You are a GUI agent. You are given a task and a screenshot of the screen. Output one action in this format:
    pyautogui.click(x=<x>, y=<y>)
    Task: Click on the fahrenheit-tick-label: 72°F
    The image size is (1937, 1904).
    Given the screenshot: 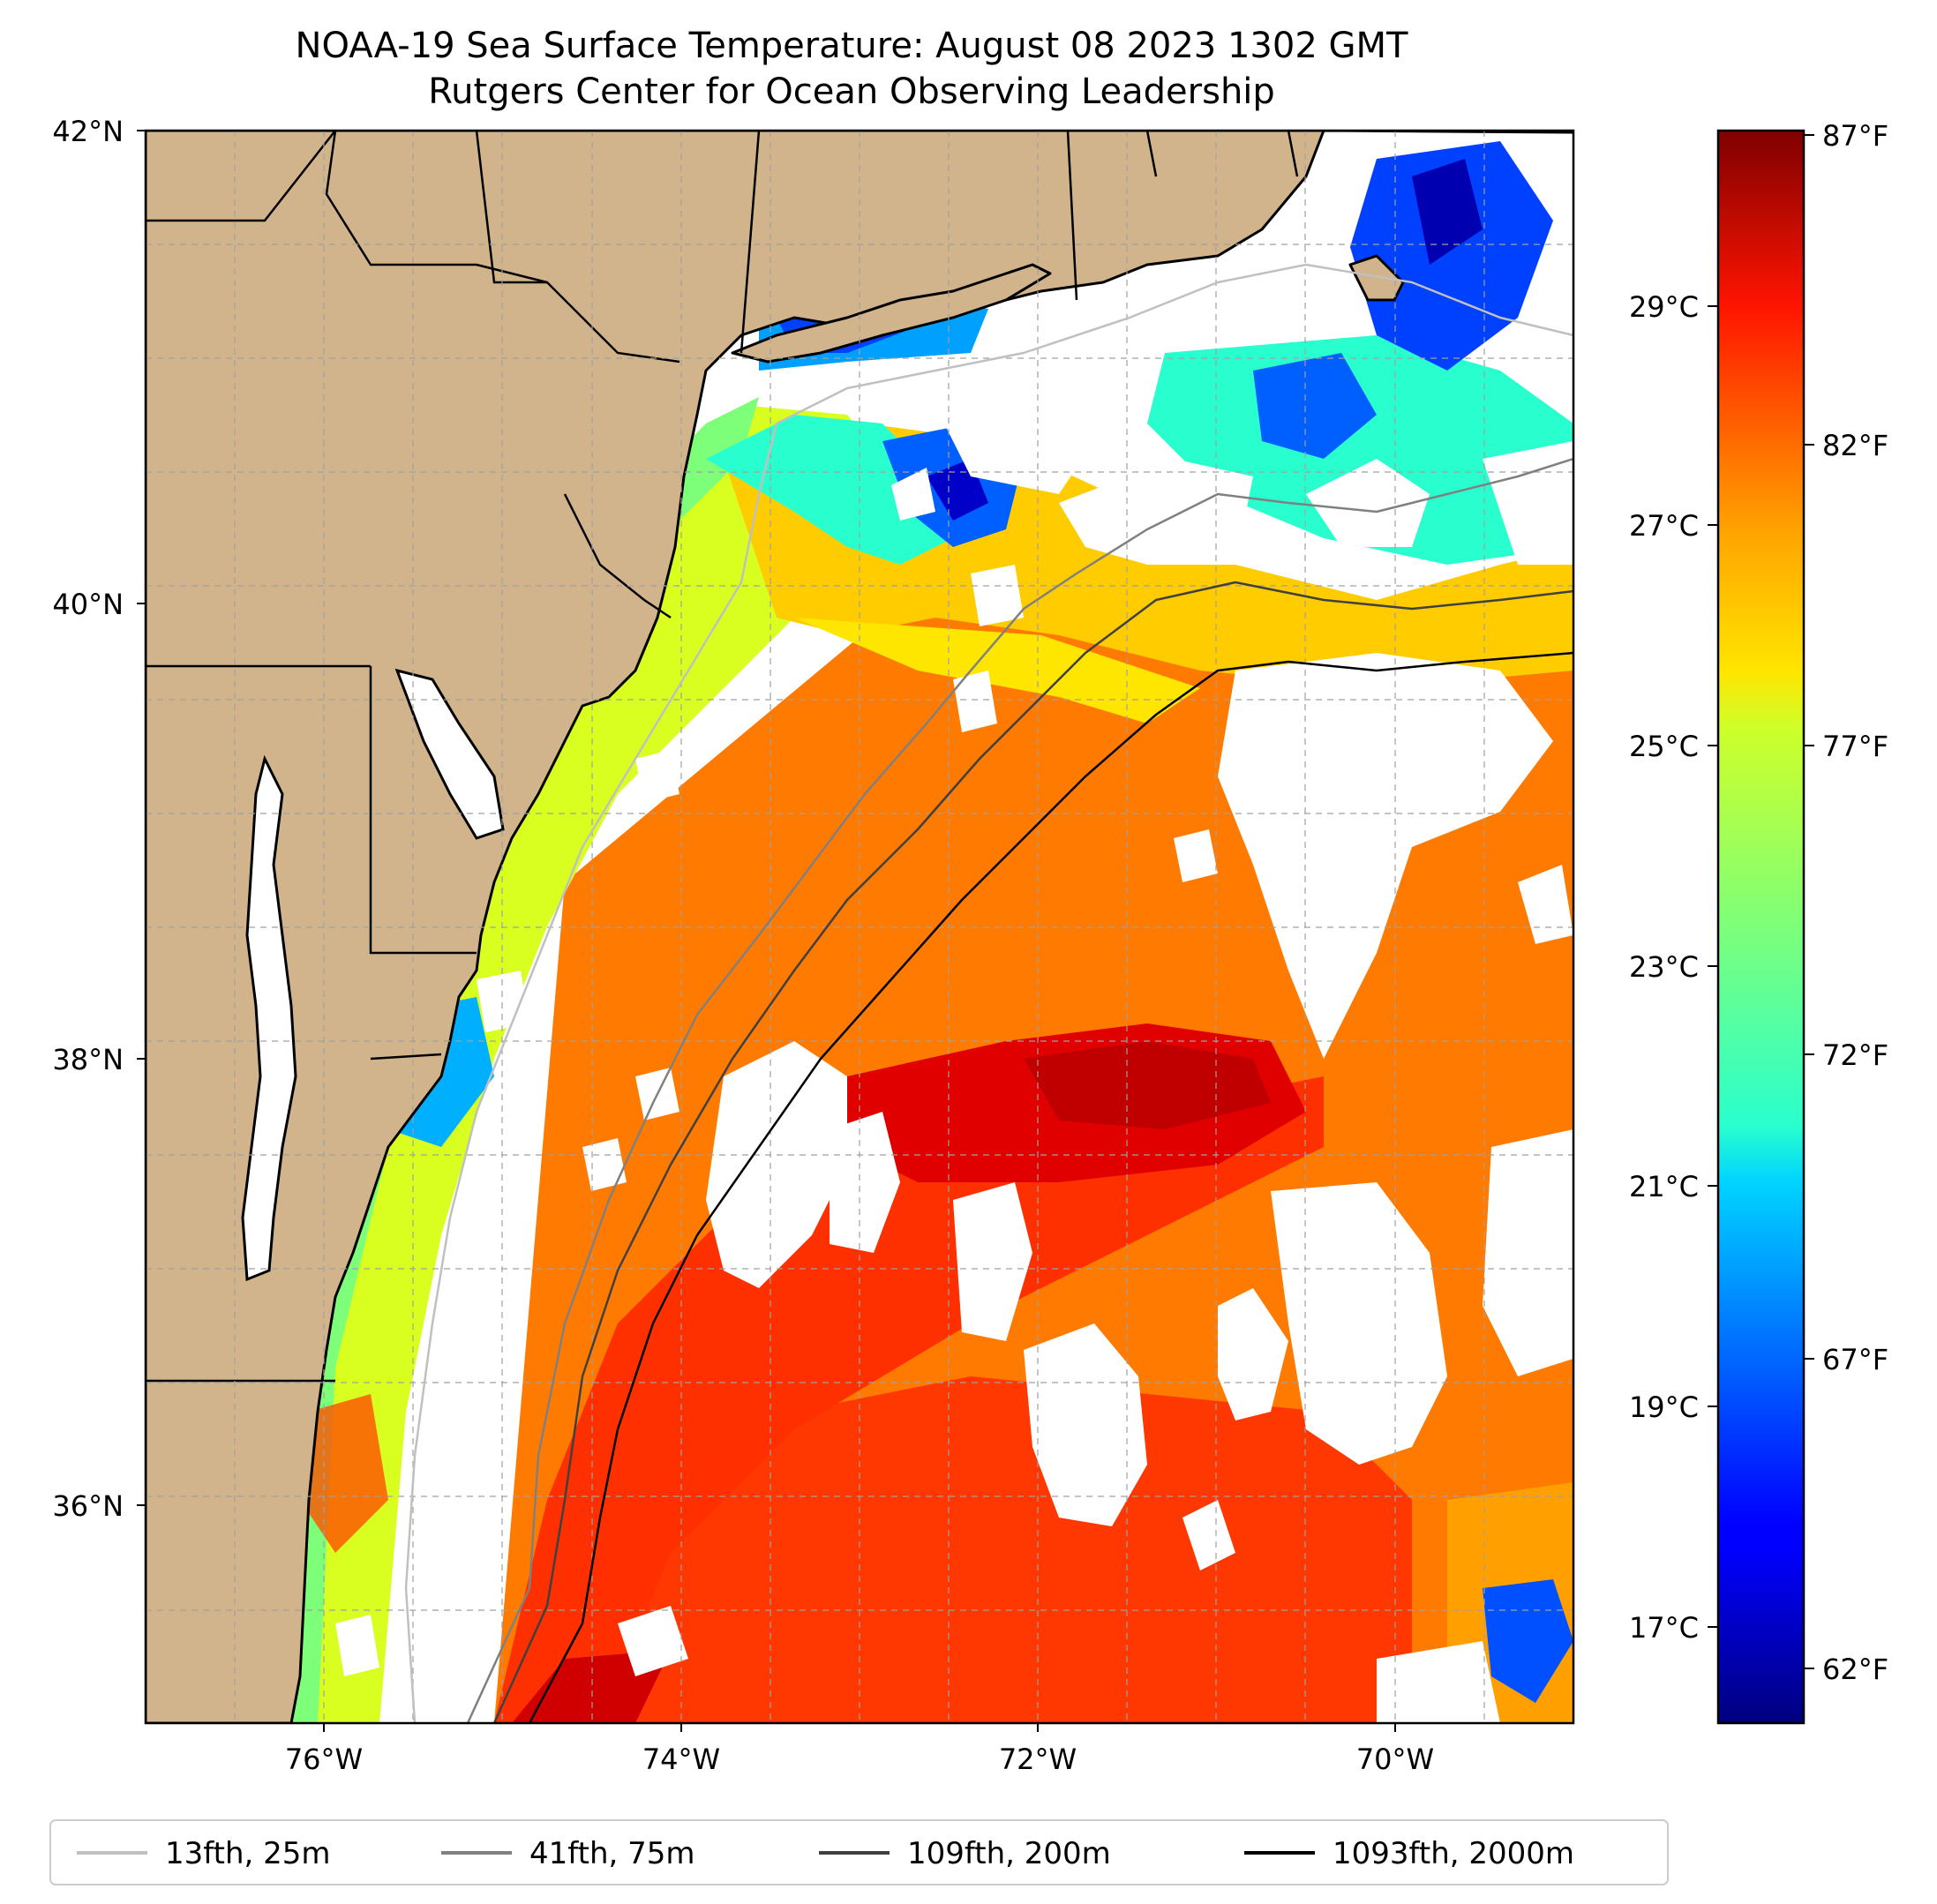 What is the action you would take?
    pyautogui.click(x=1855, y=1055)
    